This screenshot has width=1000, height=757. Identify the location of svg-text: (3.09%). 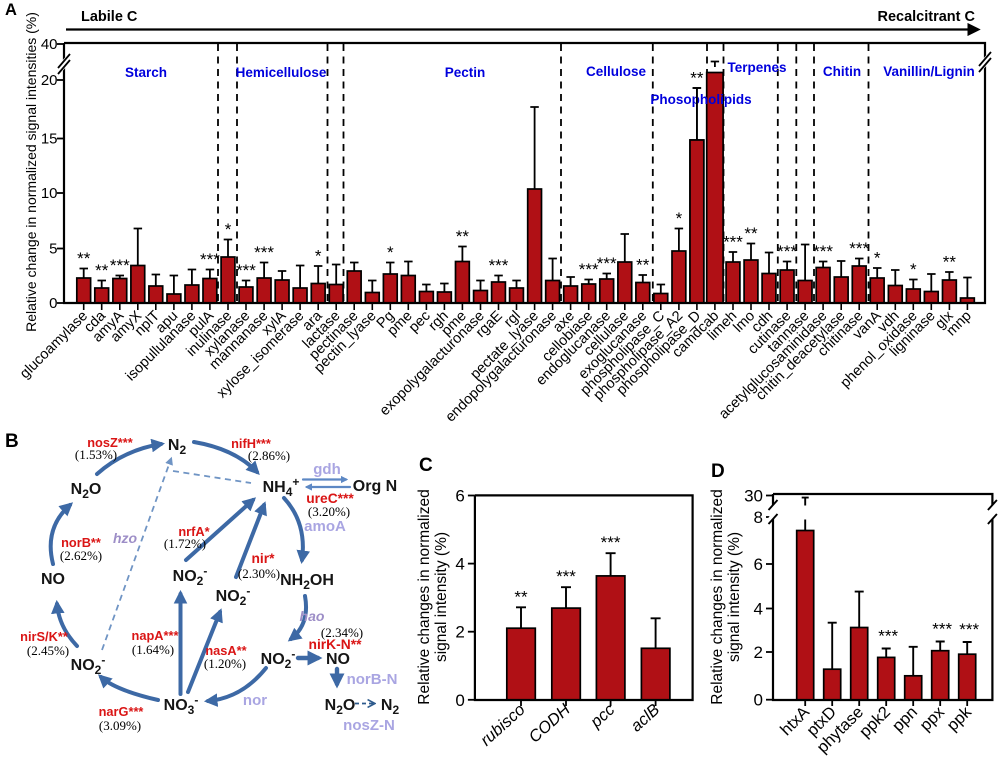
(120, 725).